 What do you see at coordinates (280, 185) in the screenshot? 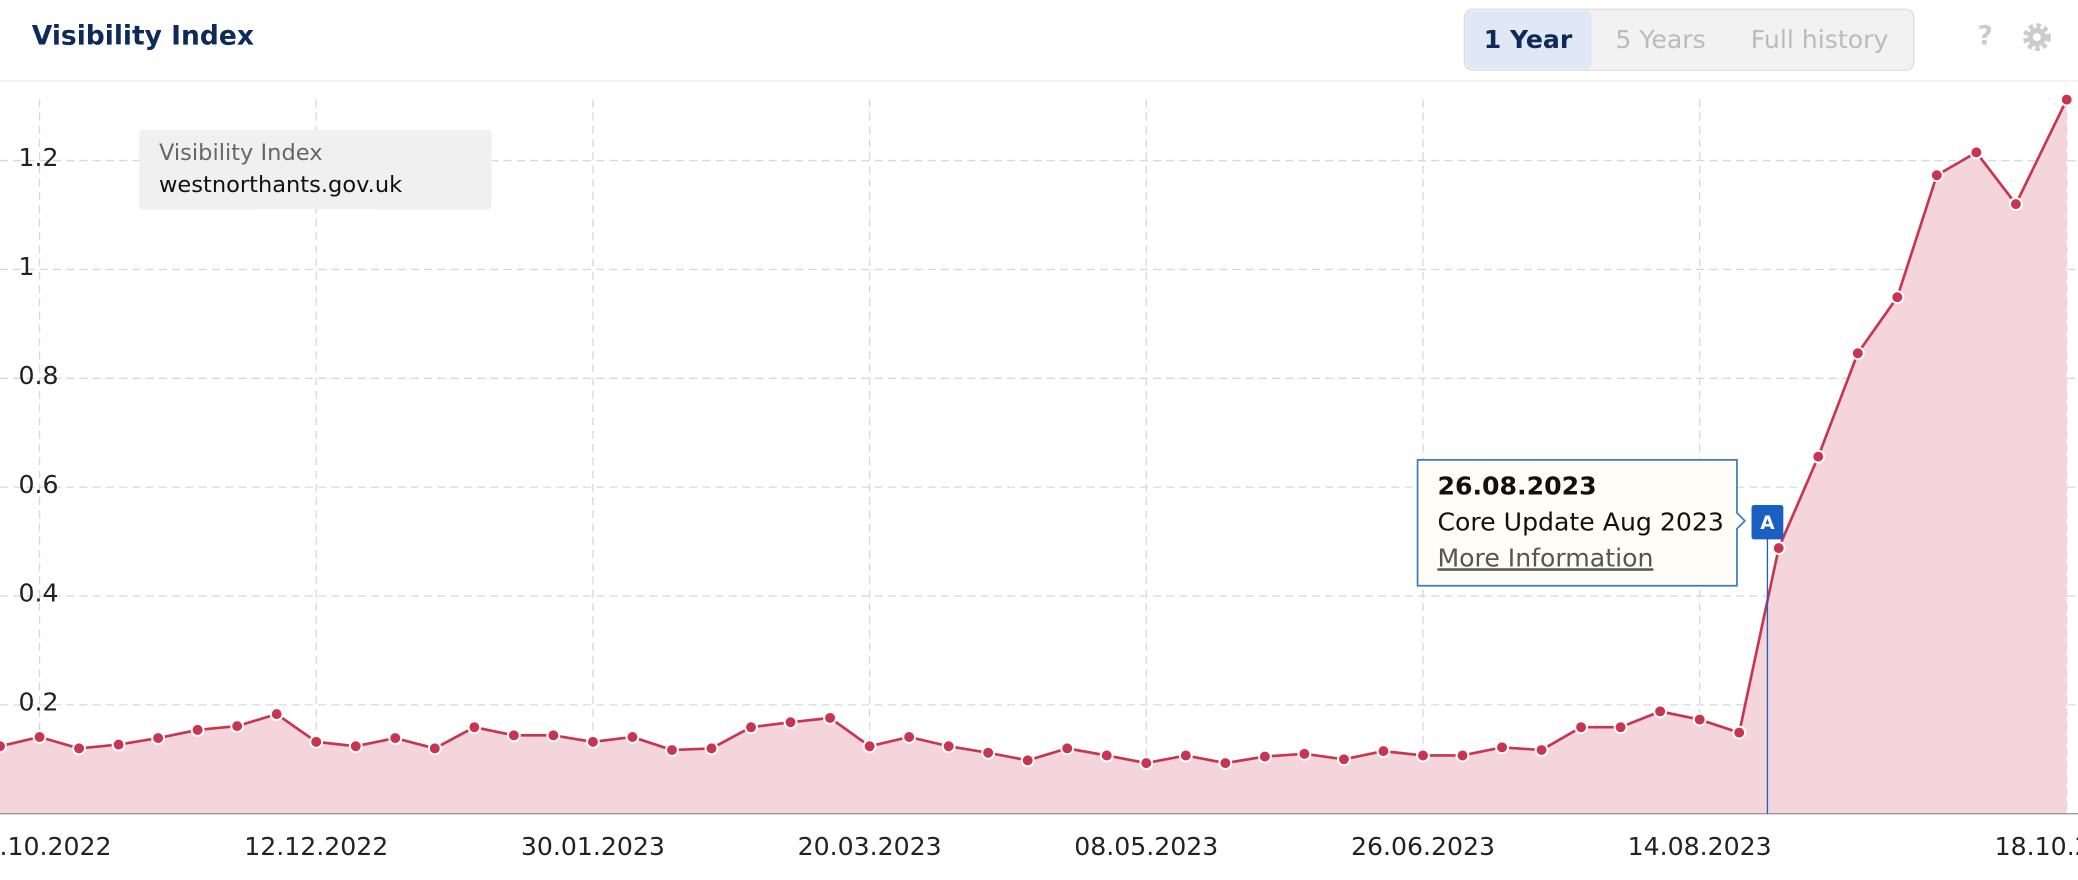
I see `legend-entry: westnorthants.gov.uk` at bounding box center [280, 185].